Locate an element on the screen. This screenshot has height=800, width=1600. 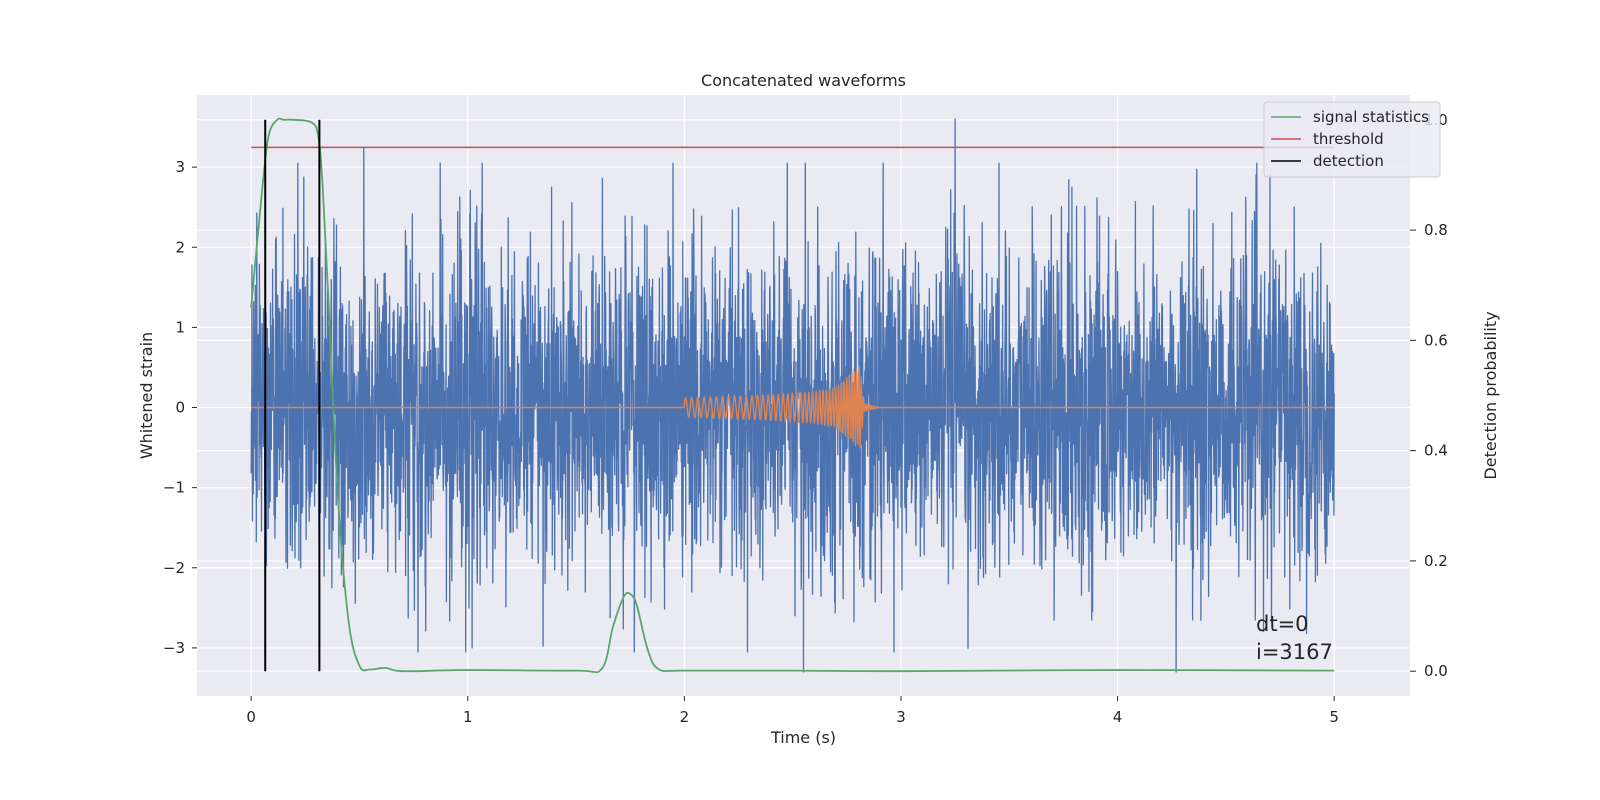
x-tick-label: 2 is located at coordinates (685, 717).